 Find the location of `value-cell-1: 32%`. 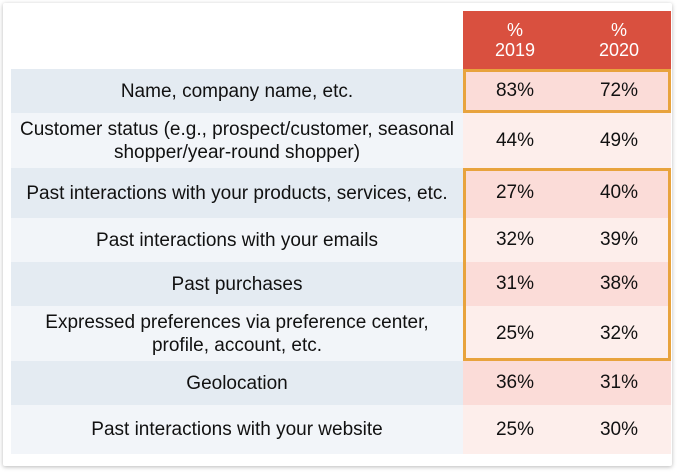

value-cell-1: 32% is located at coordinates (619, 333).